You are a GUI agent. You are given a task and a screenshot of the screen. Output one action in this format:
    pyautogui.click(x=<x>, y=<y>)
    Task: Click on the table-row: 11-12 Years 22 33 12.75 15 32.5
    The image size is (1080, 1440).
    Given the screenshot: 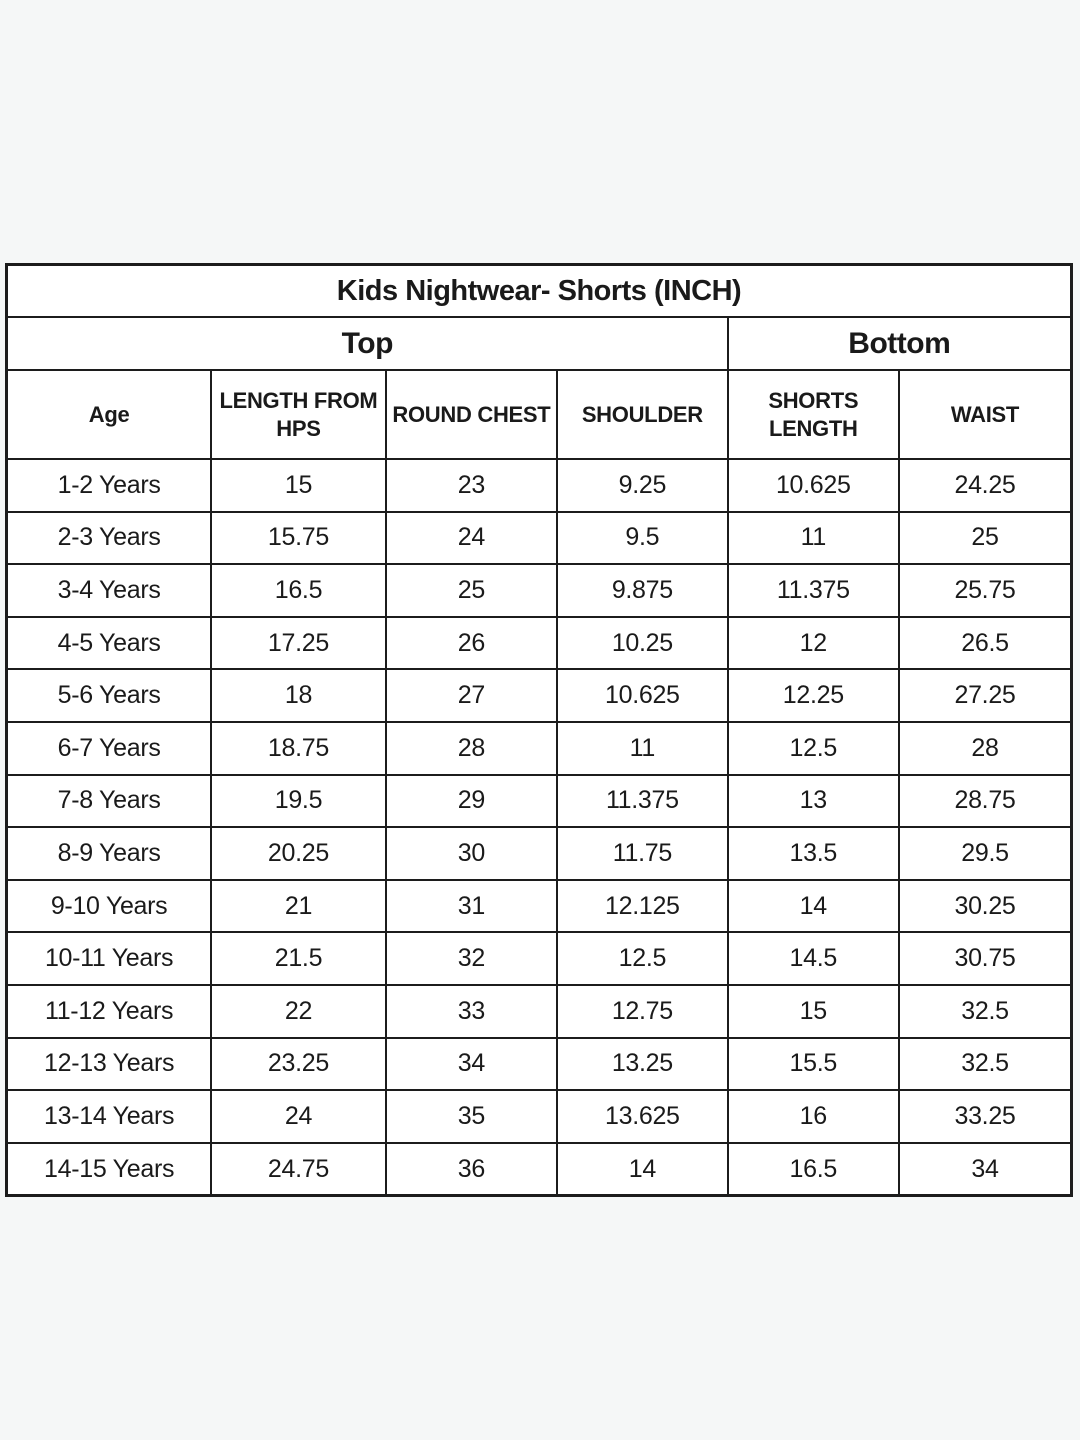 What is the action you would take?
    pyautogui.click(x=539, y=1011)
    